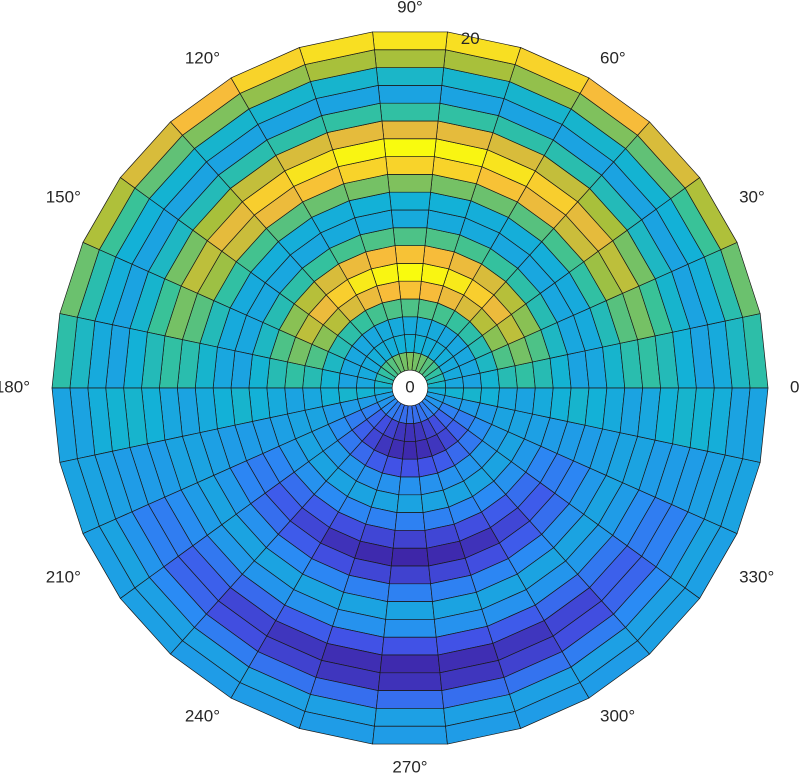 This screenshot has height=777, width=800. What do you see at coordinates (63, 196) in the screenshot?
I see `theta-tick-label: 150°` at bounding box center [63, 196].